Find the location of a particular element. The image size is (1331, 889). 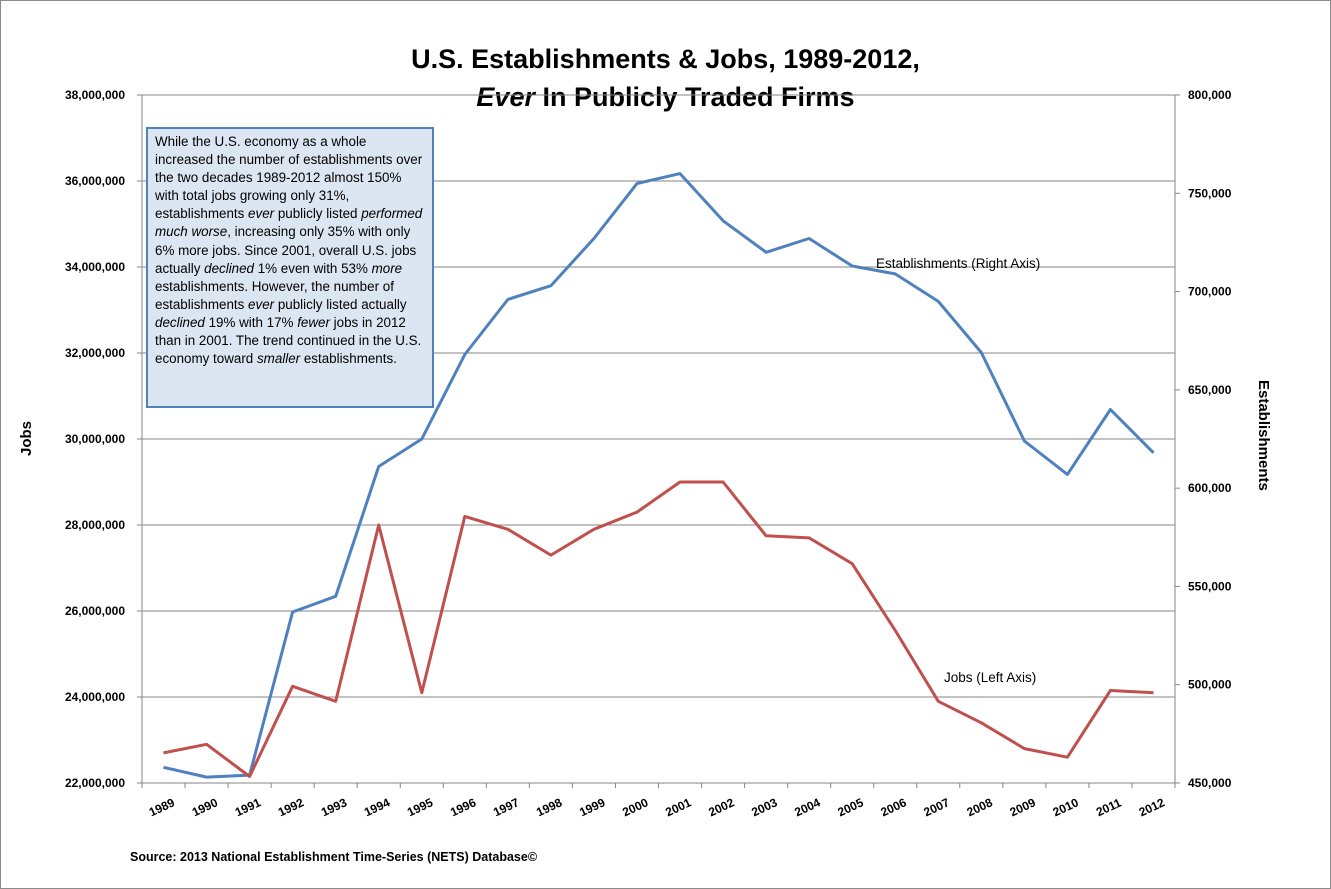

left-tick-label: 22,000,000 is located at coordinates (95, 783).